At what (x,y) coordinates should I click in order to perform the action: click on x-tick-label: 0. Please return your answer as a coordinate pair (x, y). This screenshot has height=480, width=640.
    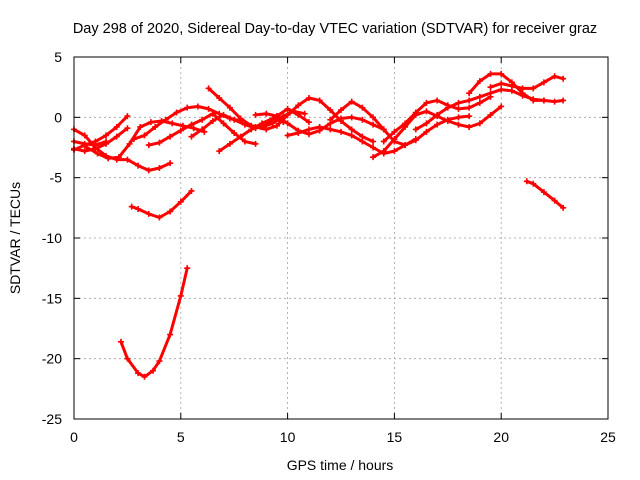
    Looking at the image, I should click on (74, 437).